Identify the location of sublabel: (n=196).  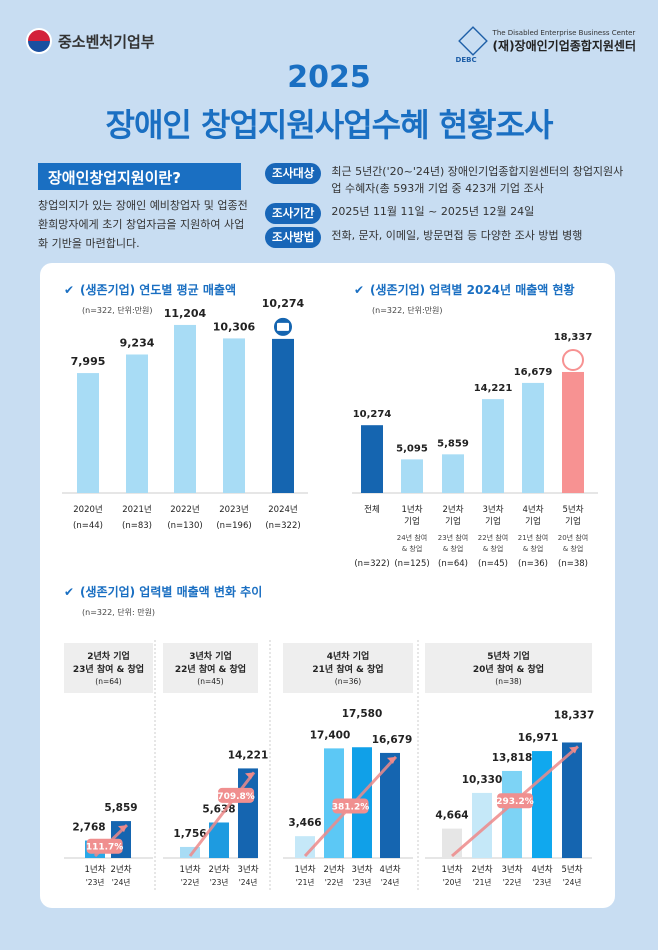
(233, 526).